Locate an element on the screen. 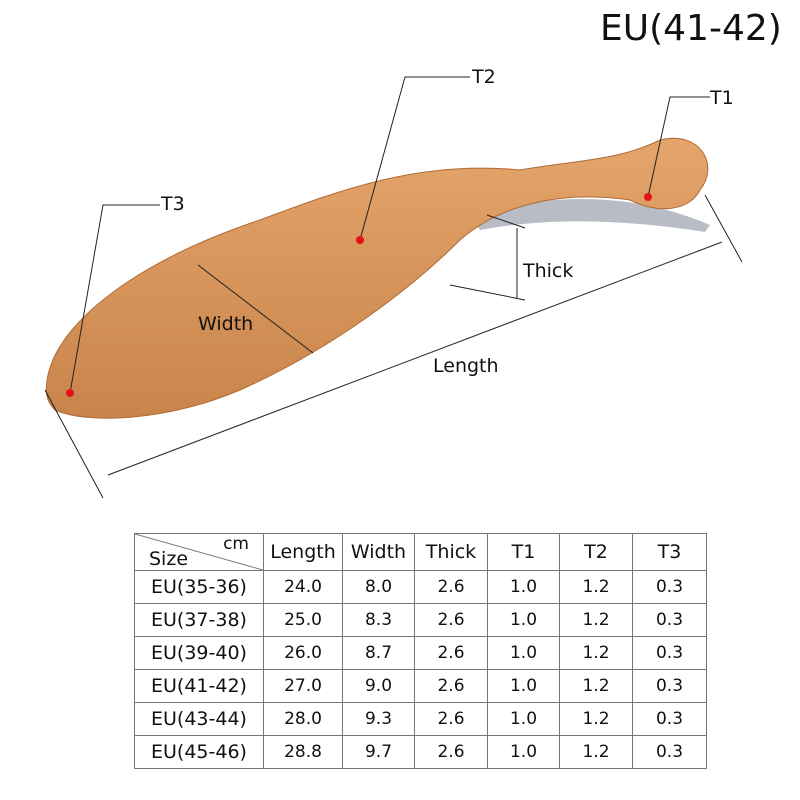 The width and height of the screenshot is (800, 800). header-length: Length is located at coordinates (303, 552).